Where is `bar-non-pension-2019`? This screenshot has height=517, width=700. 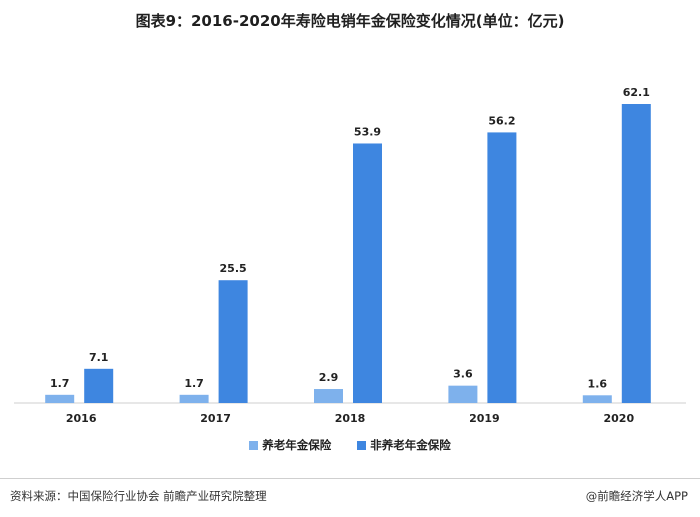
bar-non-pension-2019 is located at coordinates (502, 267).